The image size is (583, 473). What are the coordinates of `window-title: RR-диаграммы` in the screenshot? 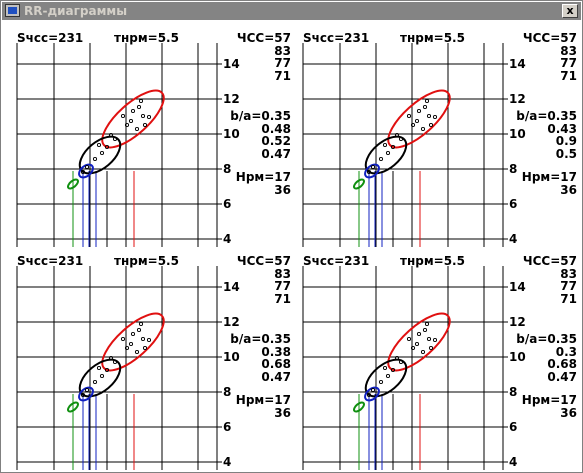 It's located at (76, 11).